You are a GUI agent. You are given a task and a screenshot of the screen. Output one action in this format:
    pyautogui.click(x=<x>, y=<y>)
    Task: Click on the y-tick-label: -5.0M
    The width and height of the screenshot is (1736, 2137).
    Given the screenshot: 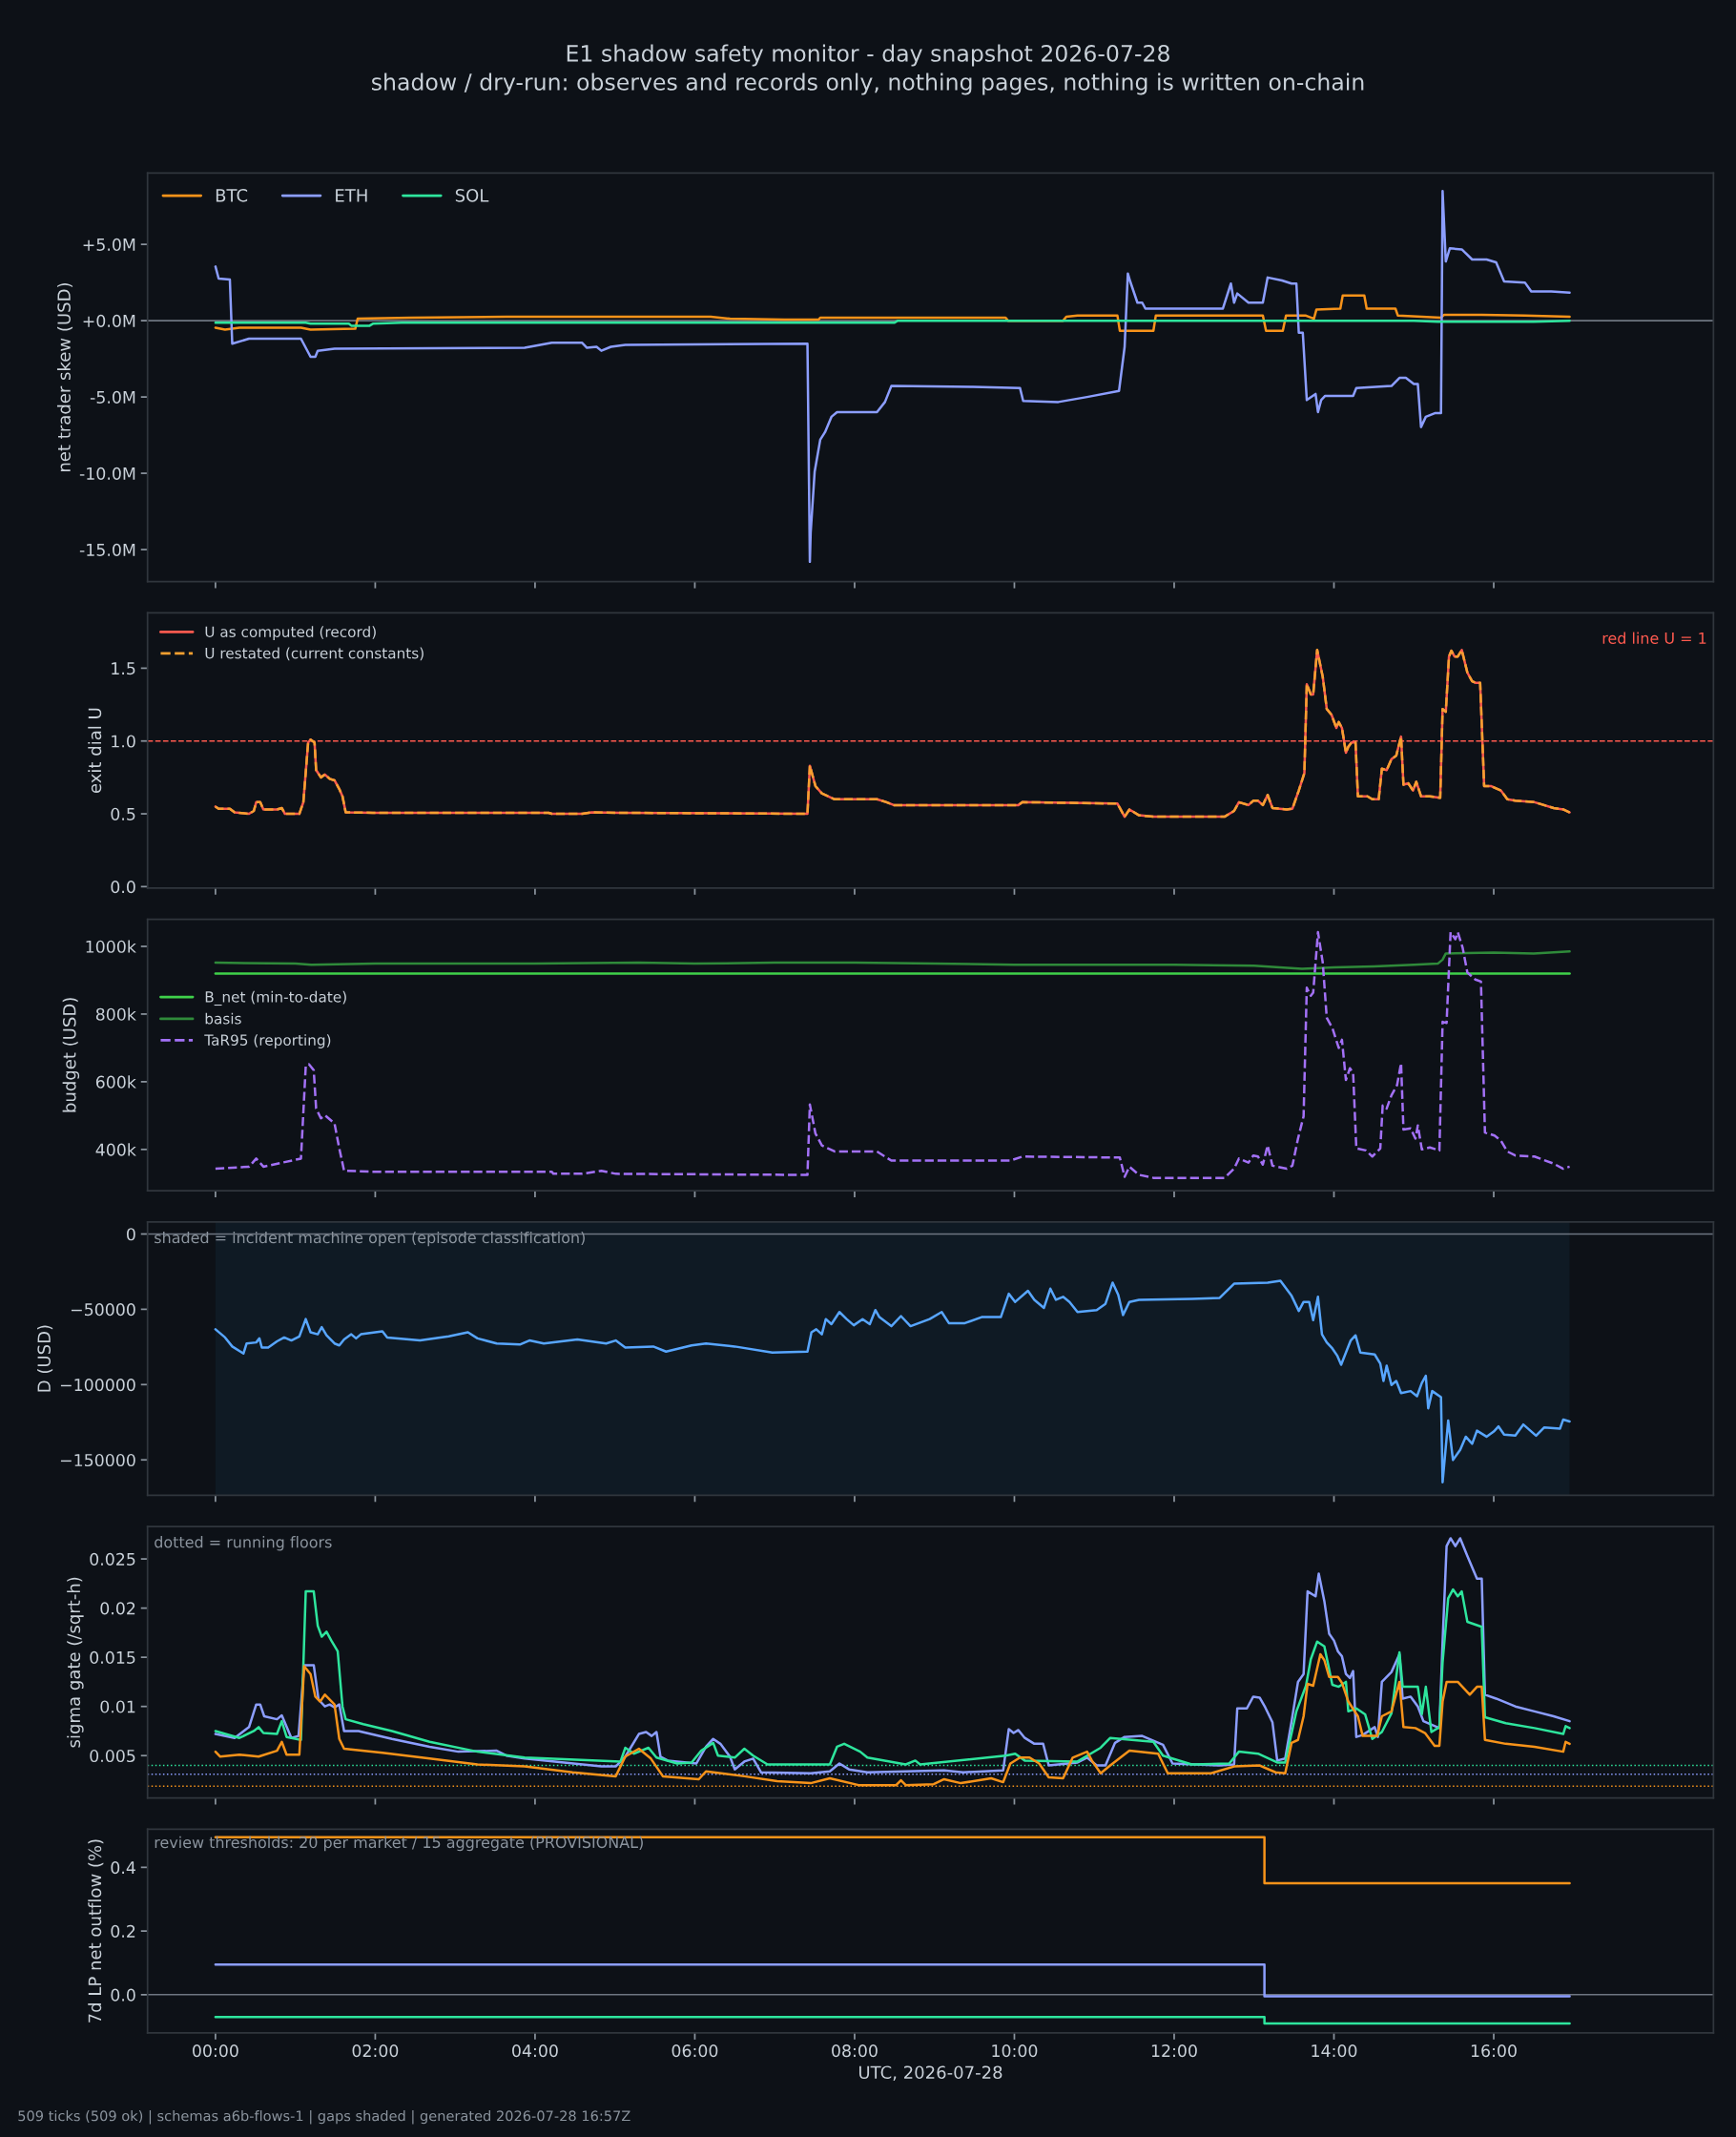 What is the action you would take?
    pyautogui.click(x=112, y=397)
    